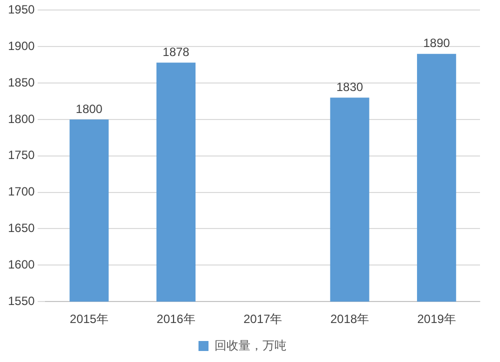 The width and height of the screenshot is (500, 362). I want to click on y-tick-label: 1550, so click(22, 301).